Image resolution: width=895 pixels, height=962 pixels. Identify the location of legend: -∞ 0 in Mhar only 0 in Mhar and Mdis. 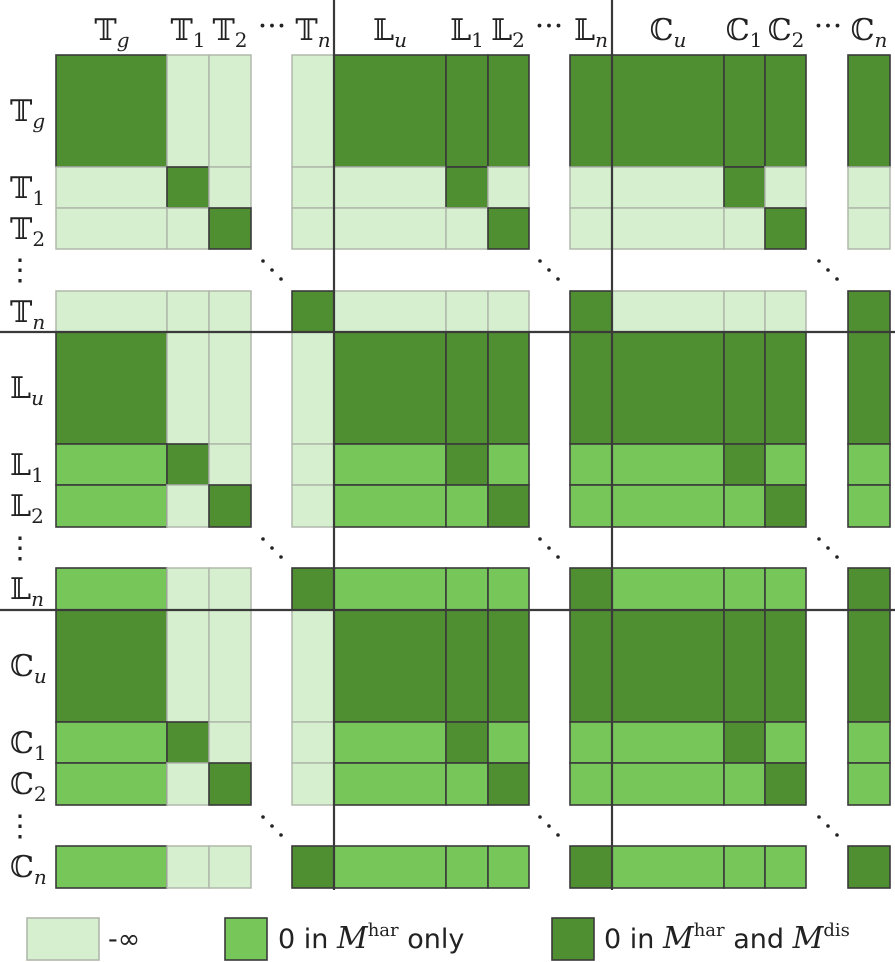
(438, 939).